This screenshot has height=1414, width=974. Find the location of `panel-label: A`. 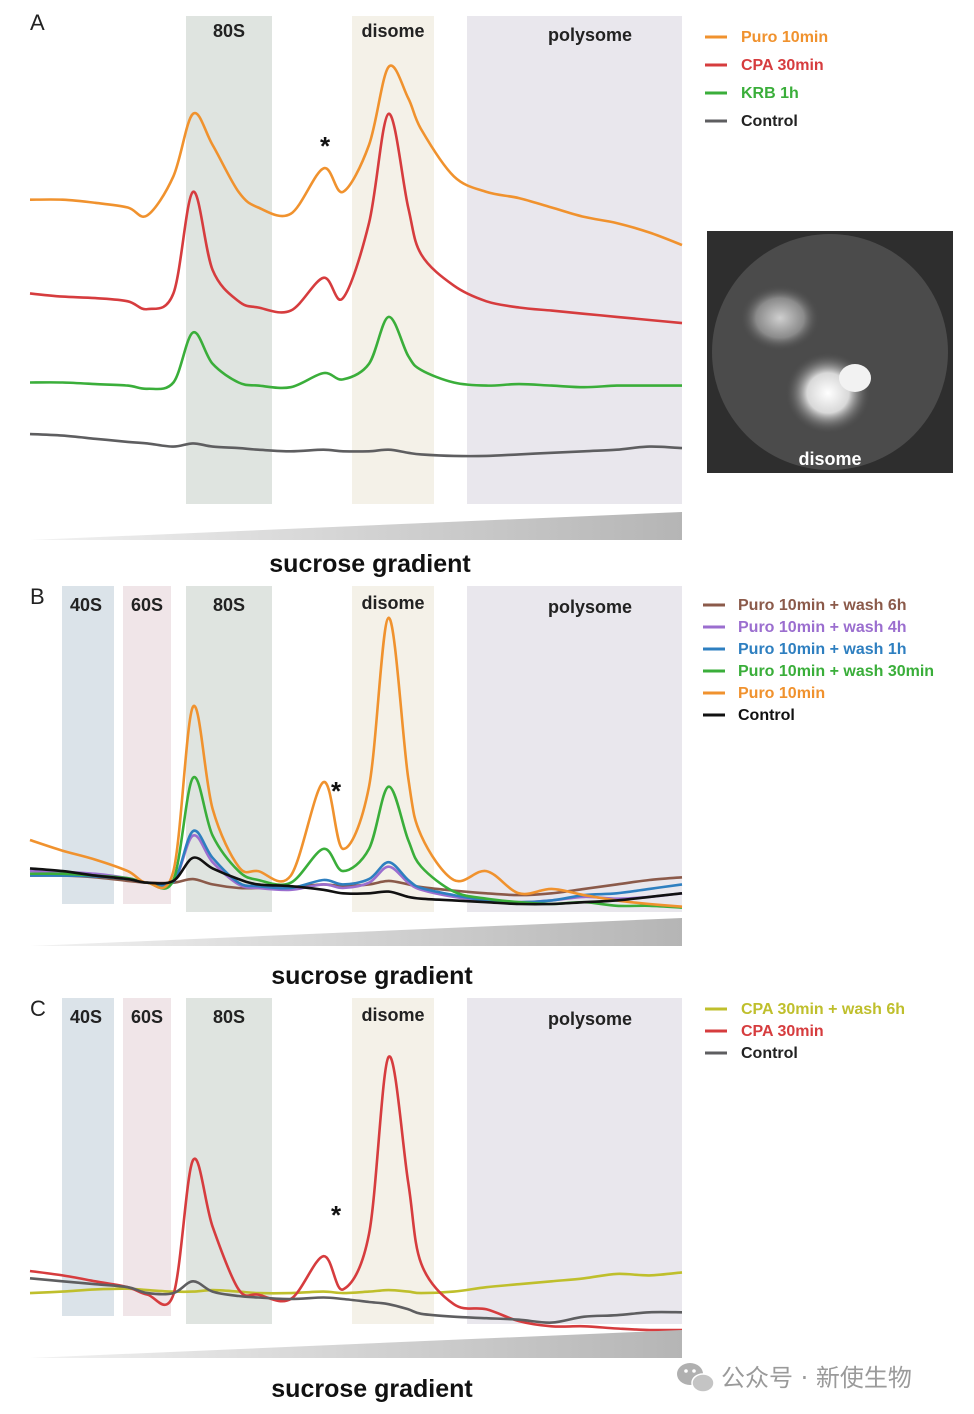

panel-label: A is located at coordinates (37, 22).